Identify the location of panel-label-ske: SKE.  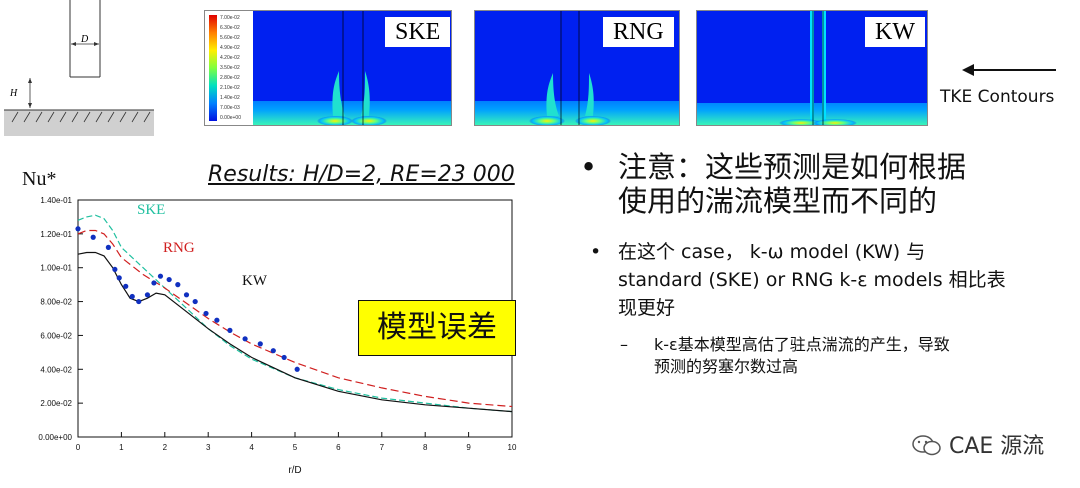
(418, 32).